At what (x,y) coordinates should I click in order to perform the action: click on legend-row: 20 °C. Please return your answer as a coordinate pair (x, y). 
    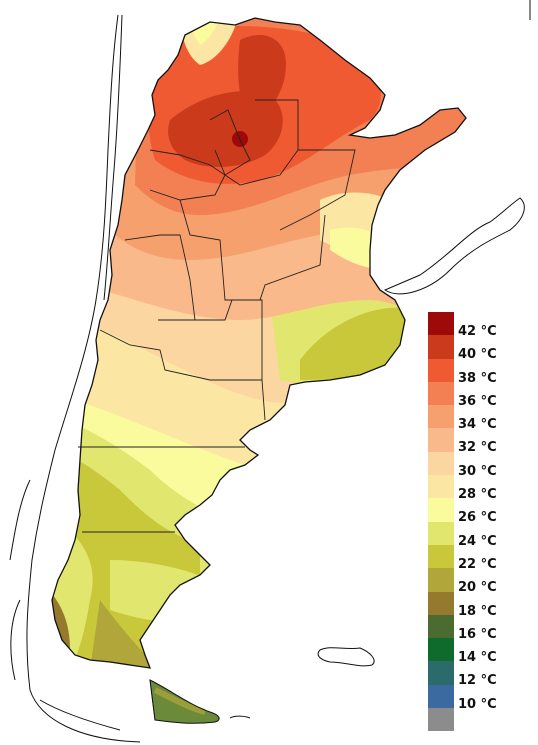
    Looking at the image, I should click on (478, 581).